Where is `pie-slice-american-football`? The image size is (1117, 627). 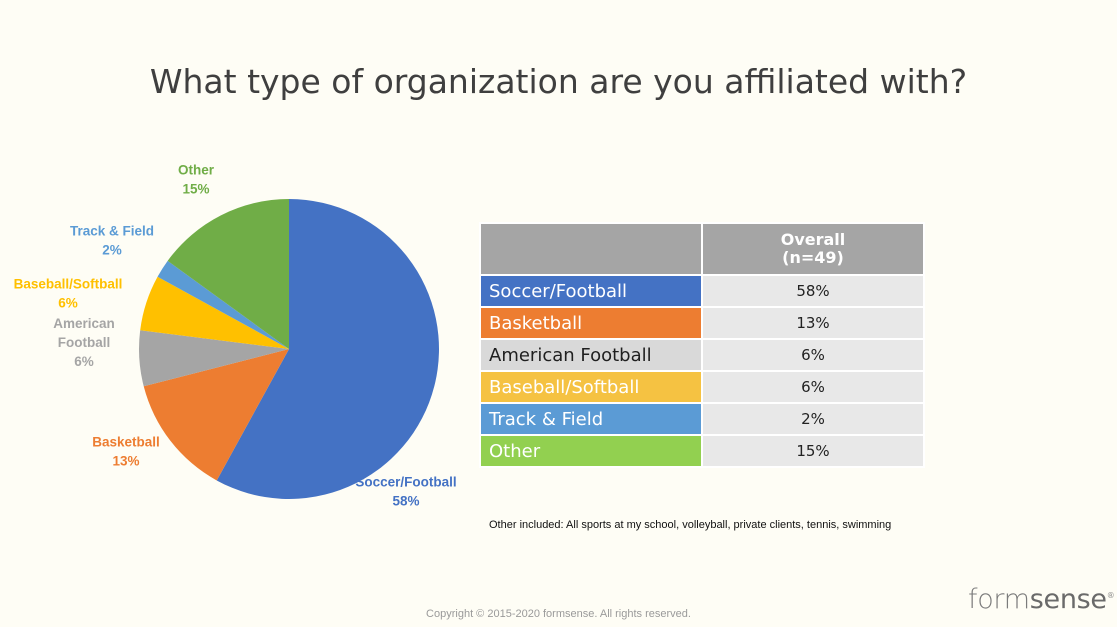 pie-slice-american-football is located at coordinates (214, 358).